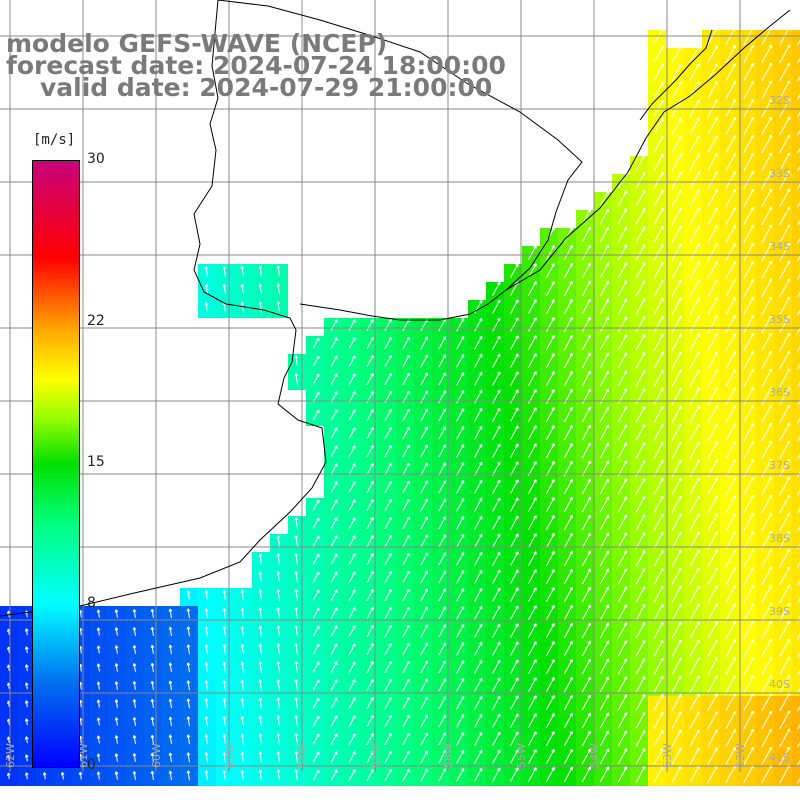  Describe the element at coordinates (779, 611) in the screenshot. I see `latitude-label: 39S` at that location.